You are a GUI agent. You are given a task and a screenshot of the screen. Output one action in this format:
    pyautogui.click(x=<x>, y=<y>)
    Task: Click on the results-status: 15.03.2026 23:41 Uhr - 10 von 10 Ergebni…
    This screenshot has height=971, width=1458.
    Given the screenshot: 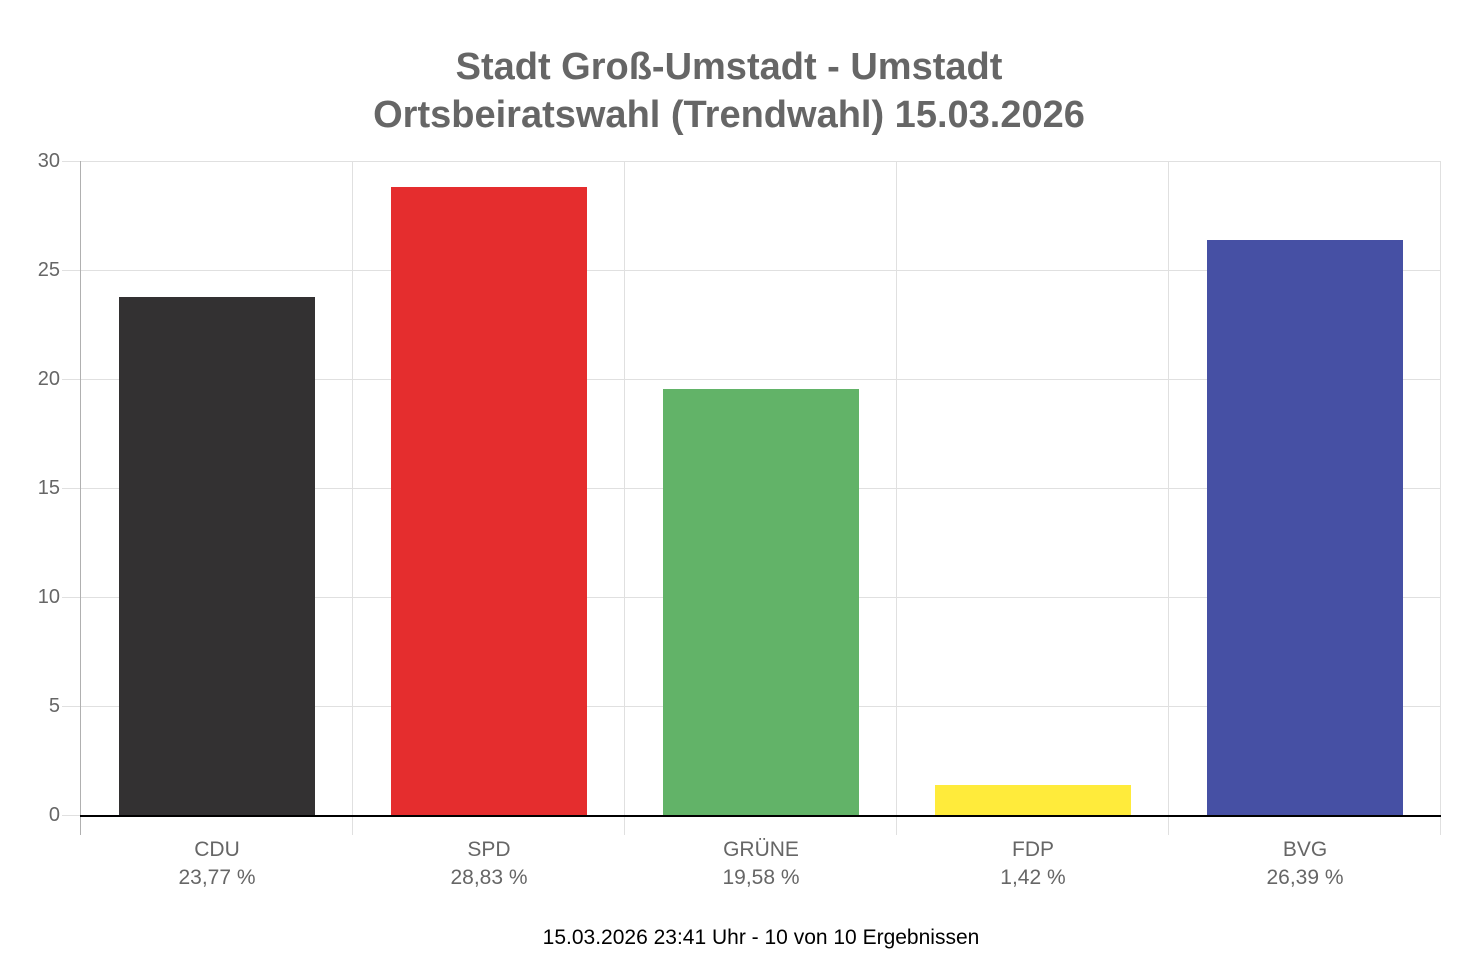 What is the action you would take?
    pyautogui.click(x=761, y=937)
    